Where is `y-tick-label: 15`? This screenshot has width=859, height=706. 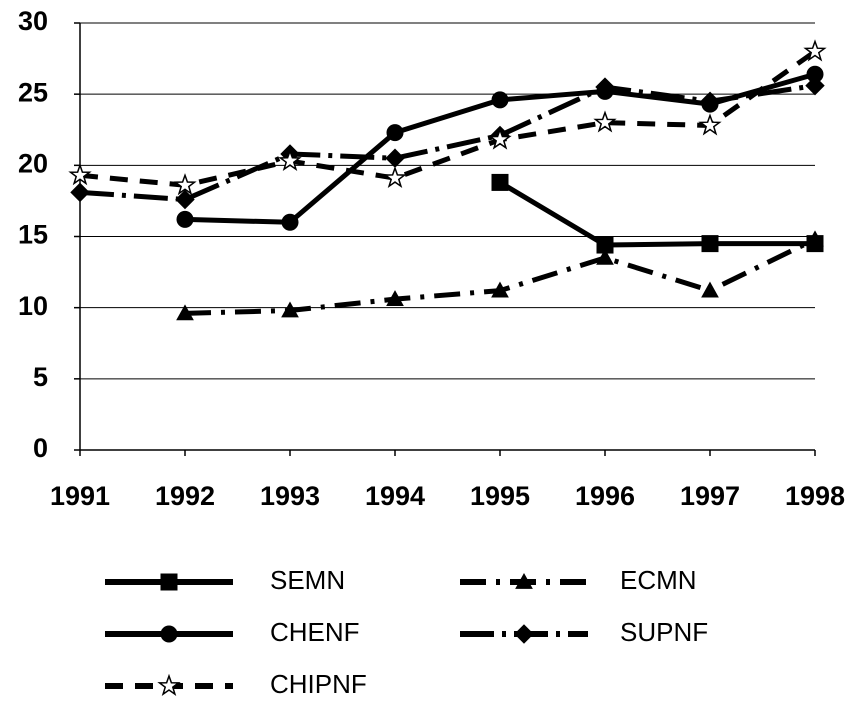
y-tick-label: 15 is located at coordinates (33, 235).